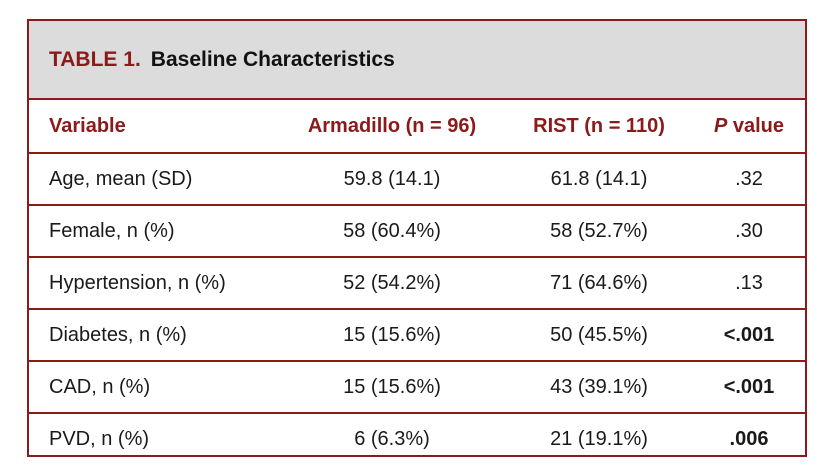 The width and height of the screenshot is (831, 471). What do you see at coordinates (154, 127) in the screenshot?
I see `header-variable: Variable` at bounding box center [154, 127].